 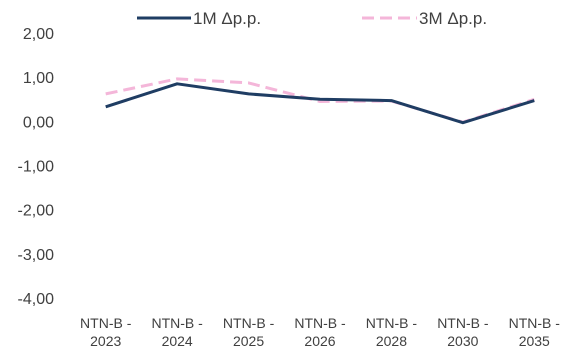 I want to click on y-tick-label: 1,00, so click(x=38, y=78).